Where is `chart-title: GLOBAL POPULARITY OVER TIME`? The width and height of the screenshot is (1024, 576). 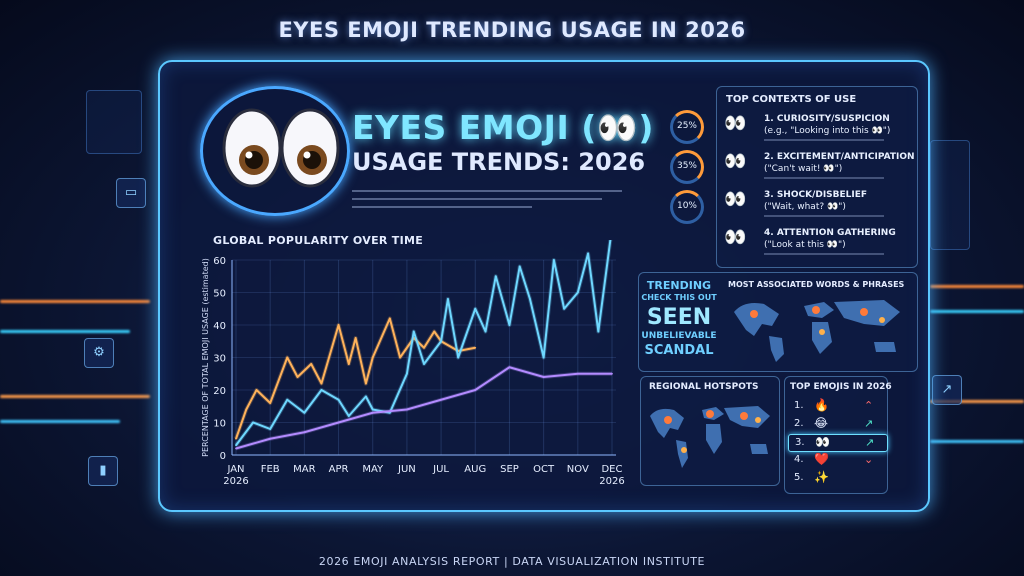
chart-title: GLOBAL POPULARITY OVER TIME is located at coordinates (318, 240).